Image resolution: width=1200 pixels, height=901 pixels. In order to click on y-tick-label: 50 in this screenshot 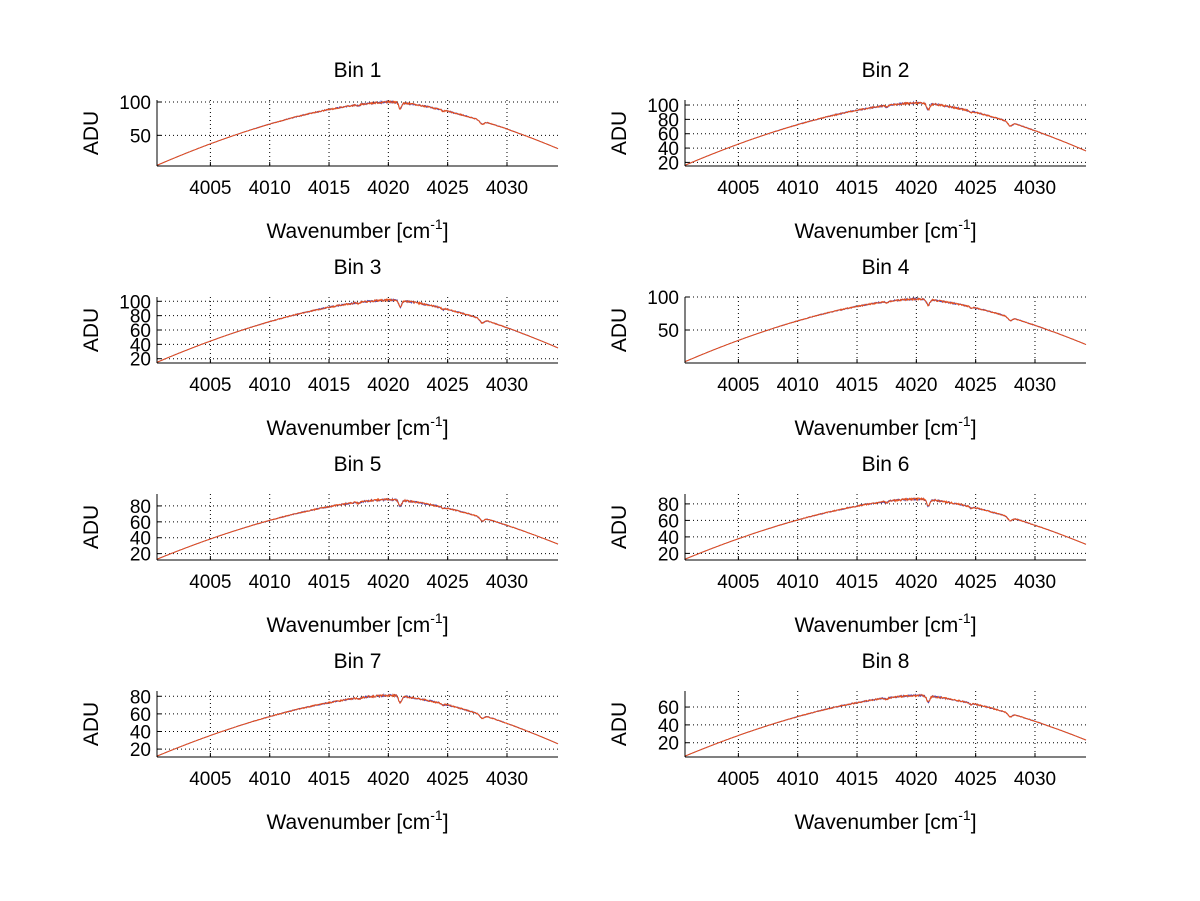, I will do `click(668, 331)`.